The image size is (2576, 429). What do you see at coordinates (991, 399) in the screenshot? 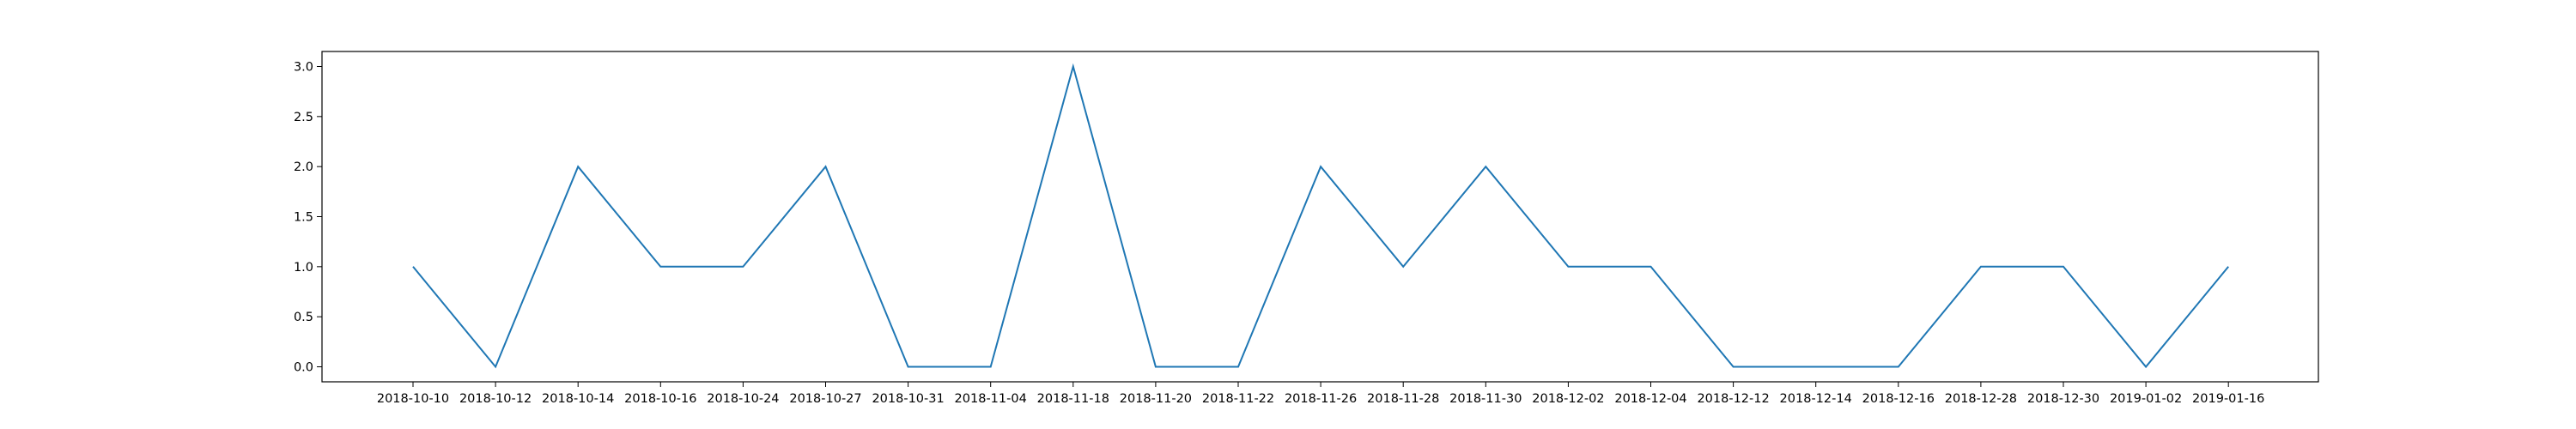
I see `x-tick-label: 2018-11-04` at bounding box center [991, 399].